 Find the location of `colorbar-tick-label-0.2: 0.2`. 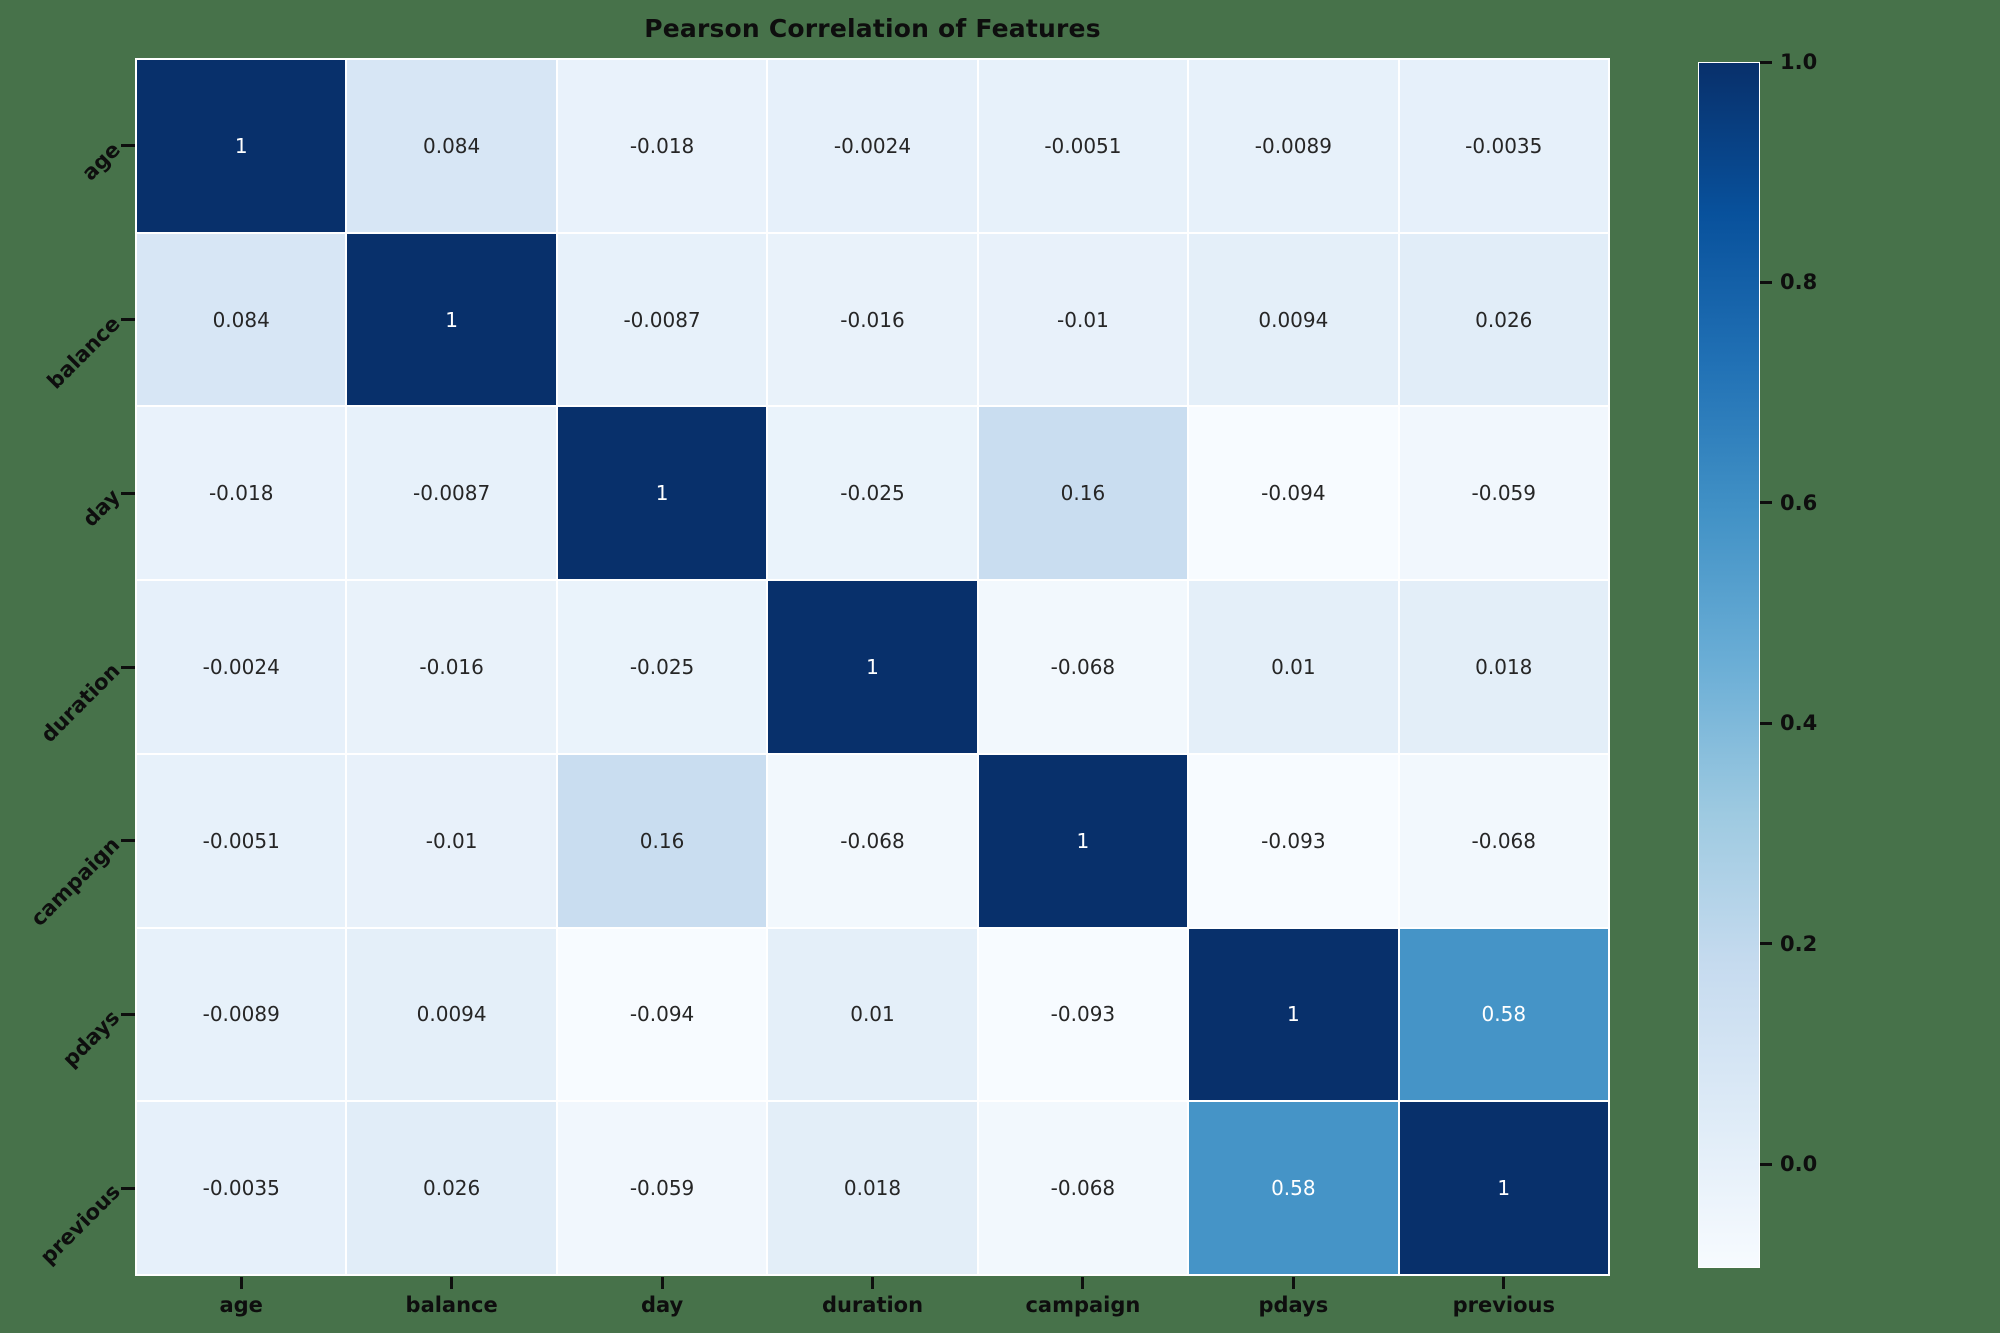

colorbar-tick-label-0.2: 0.2 is located at coordinates (1799, 943).